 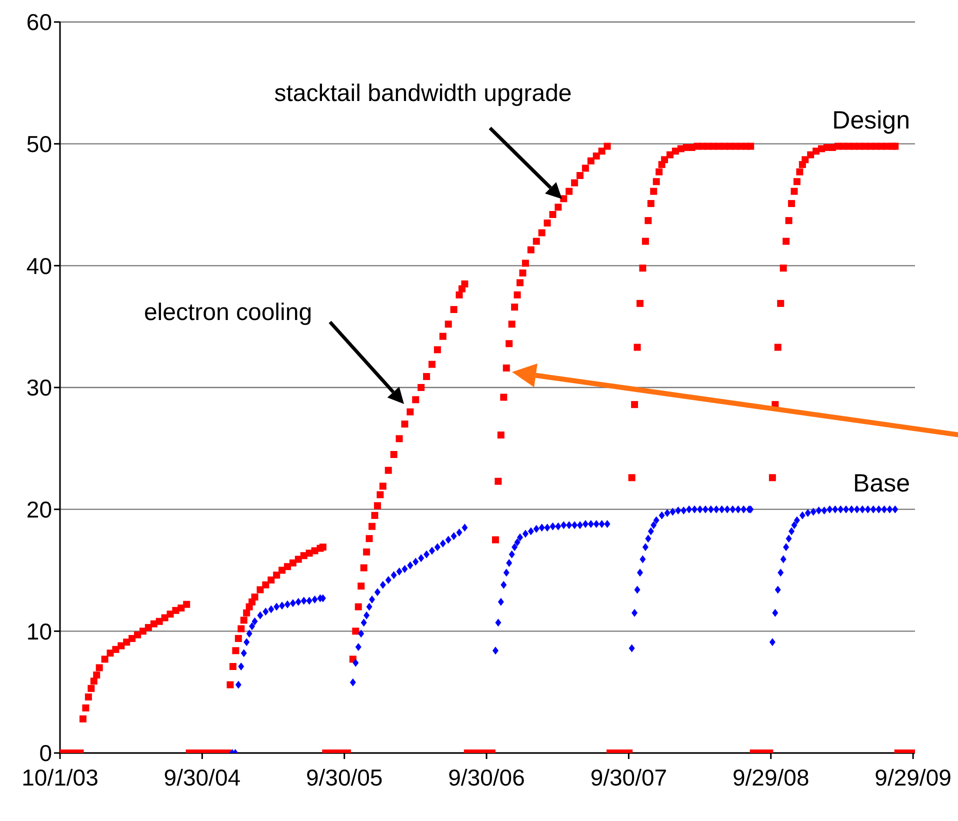 I want to click on x-tick-label: 9/29/09, so click(x=913, y=777).